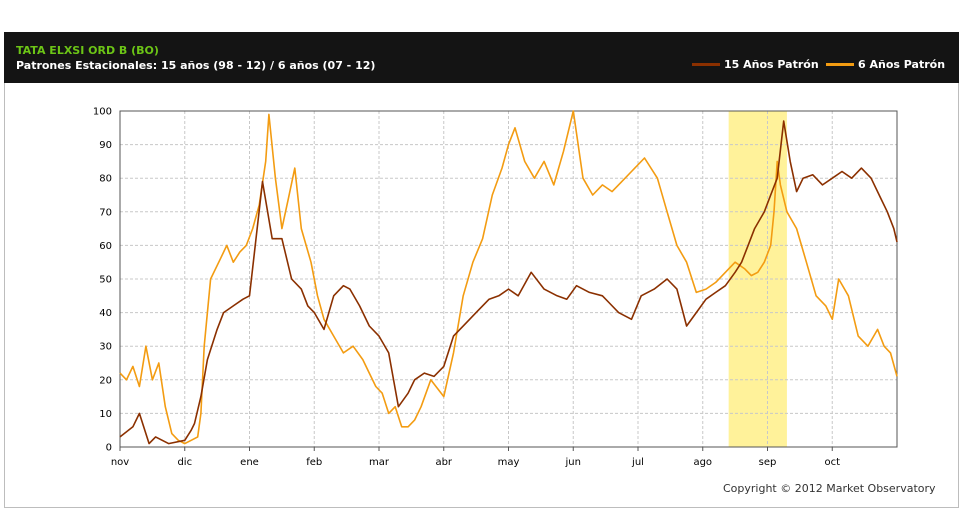 The height and width of the screenshot is (528, 965). What do you see at coordinates (105, 246) in the screenshot?
I see `y-tick-label: 60` at bounding box center [105, 246].